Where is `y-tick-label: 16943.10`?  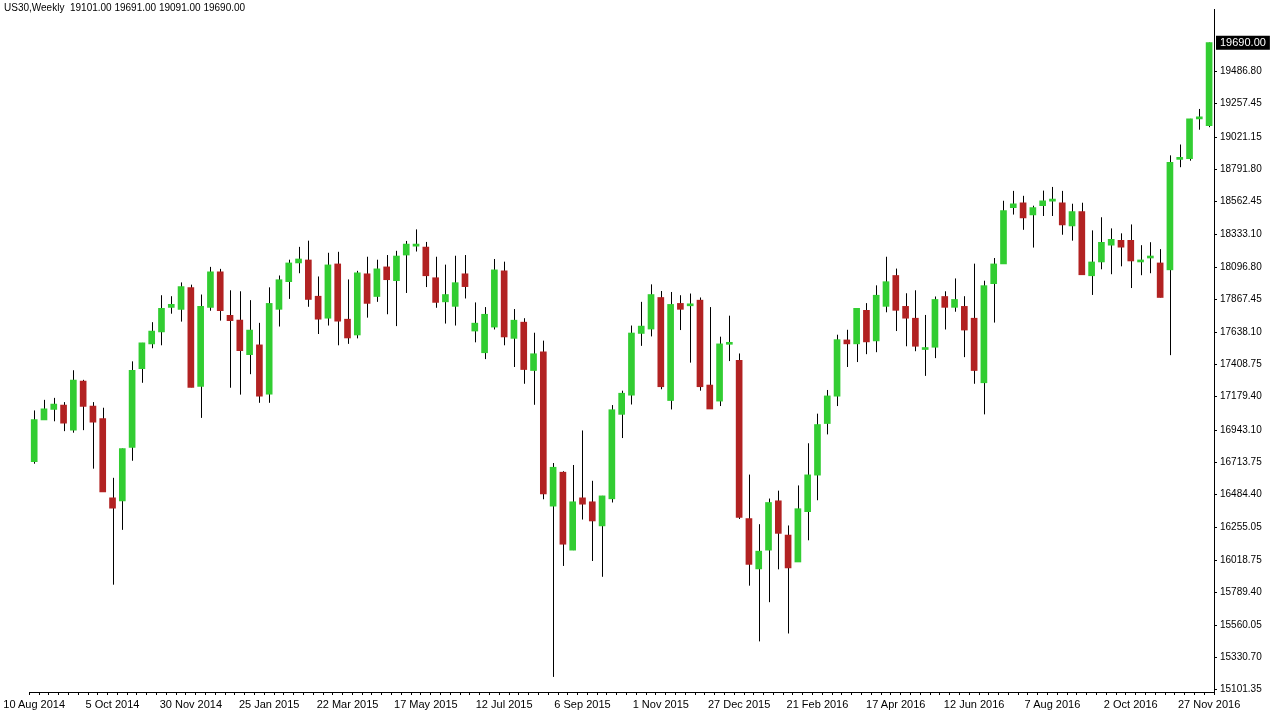
y-tick-label: 16943.10 is located at coordinates (1241, 429).